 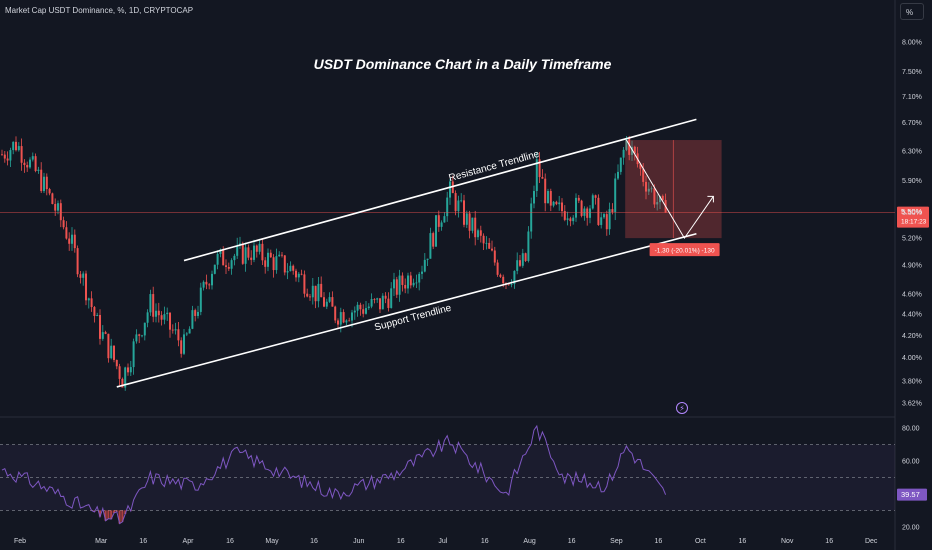 What do you see at coordinates (912, 336) in the screenshot?
I see `y-tick-label: 4.20%` at bounding box center [912, 336].